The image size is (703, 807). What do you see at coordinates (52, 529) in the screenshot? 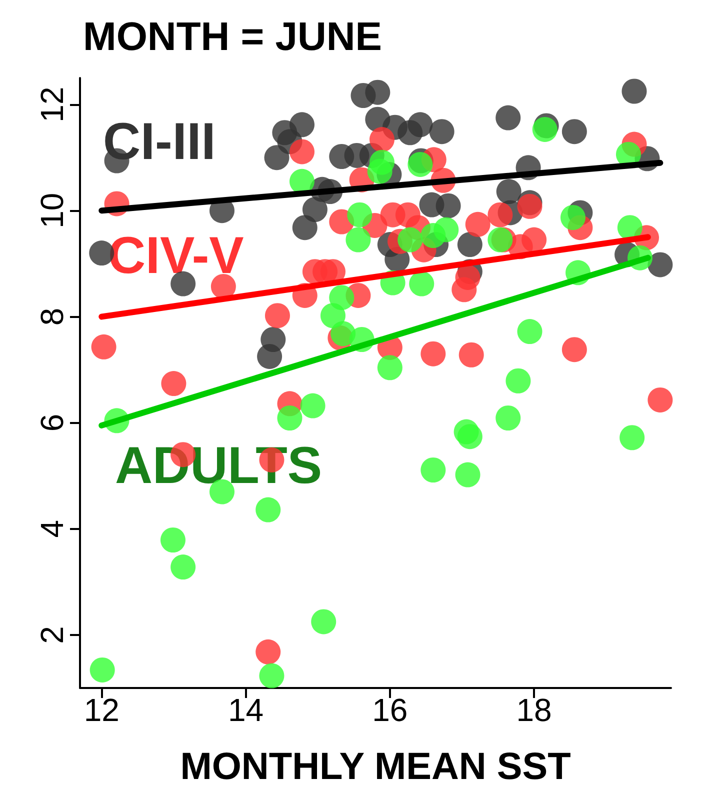
I see `y-tick-label: 4` at bounding box center [52, 529].